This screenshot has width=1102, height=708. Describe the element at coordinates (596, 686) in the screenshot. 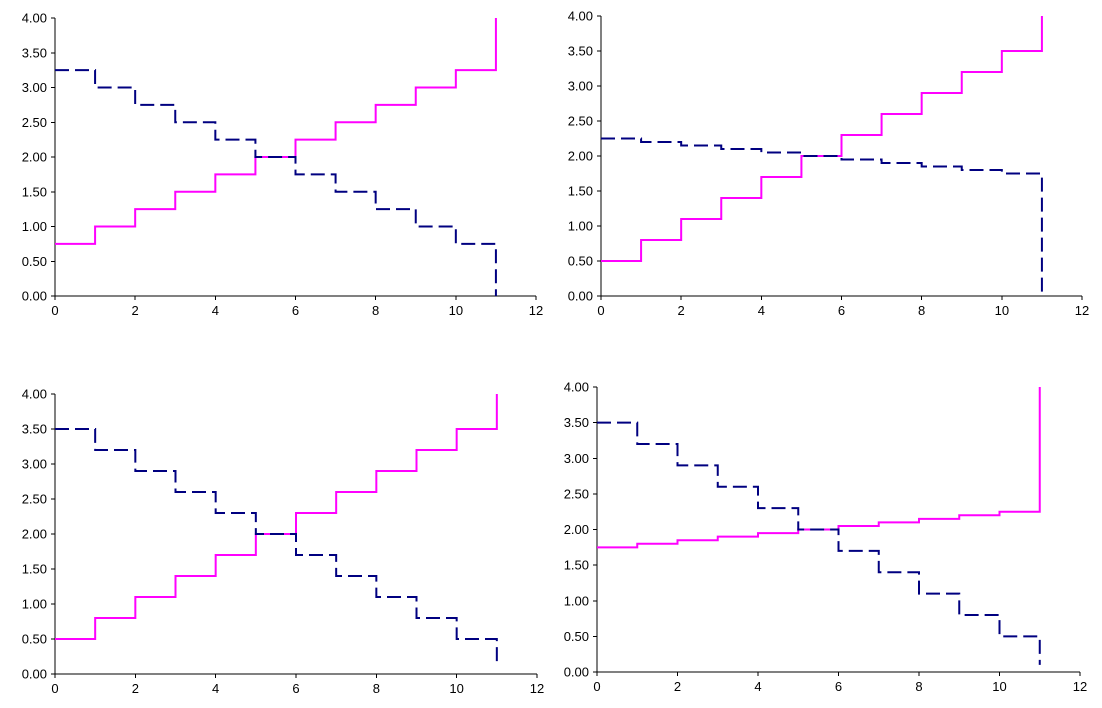

I see `chart4-x-tick-label: 0` at that location.